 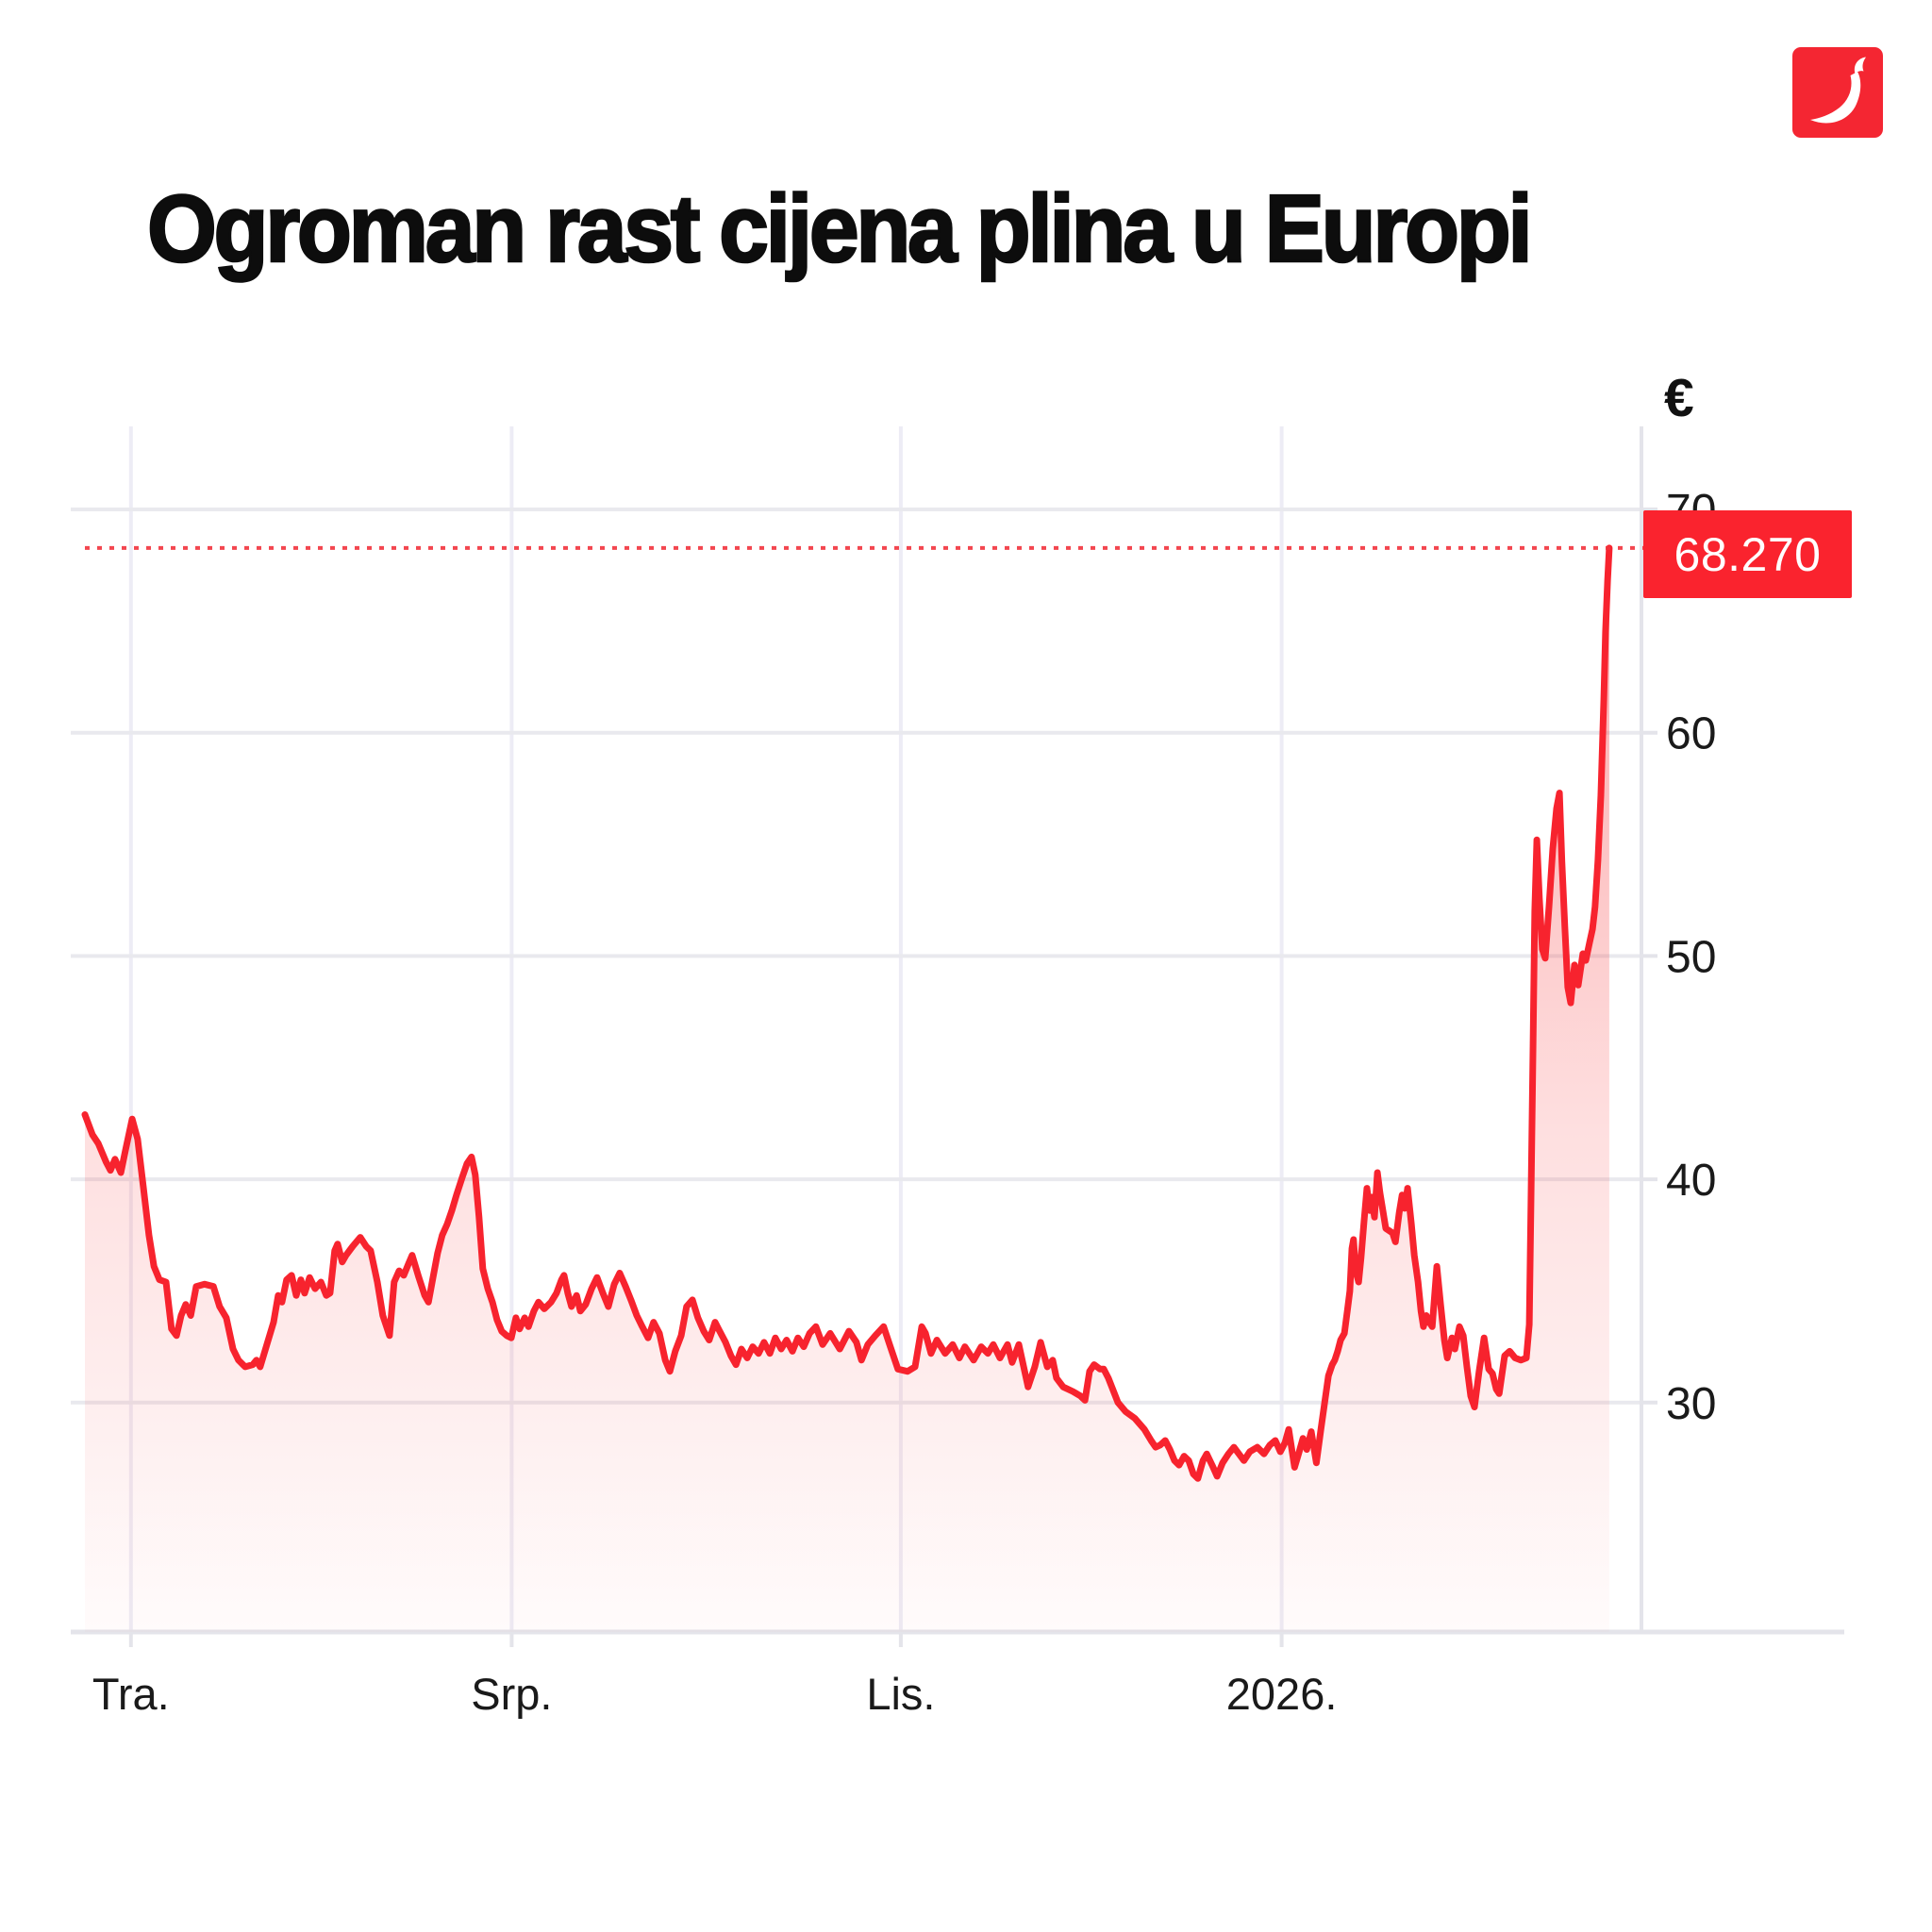 What do you see at coordinates (1679, 398) in the screenshot?
I see `currency-label: €` at bounding box center [1679, 398].